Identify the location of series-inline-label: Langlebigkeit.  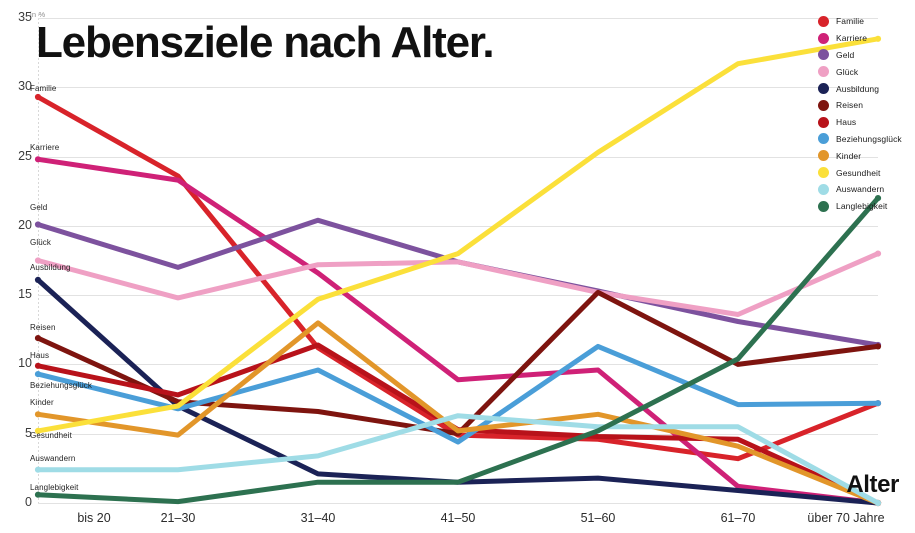
(54, 487).